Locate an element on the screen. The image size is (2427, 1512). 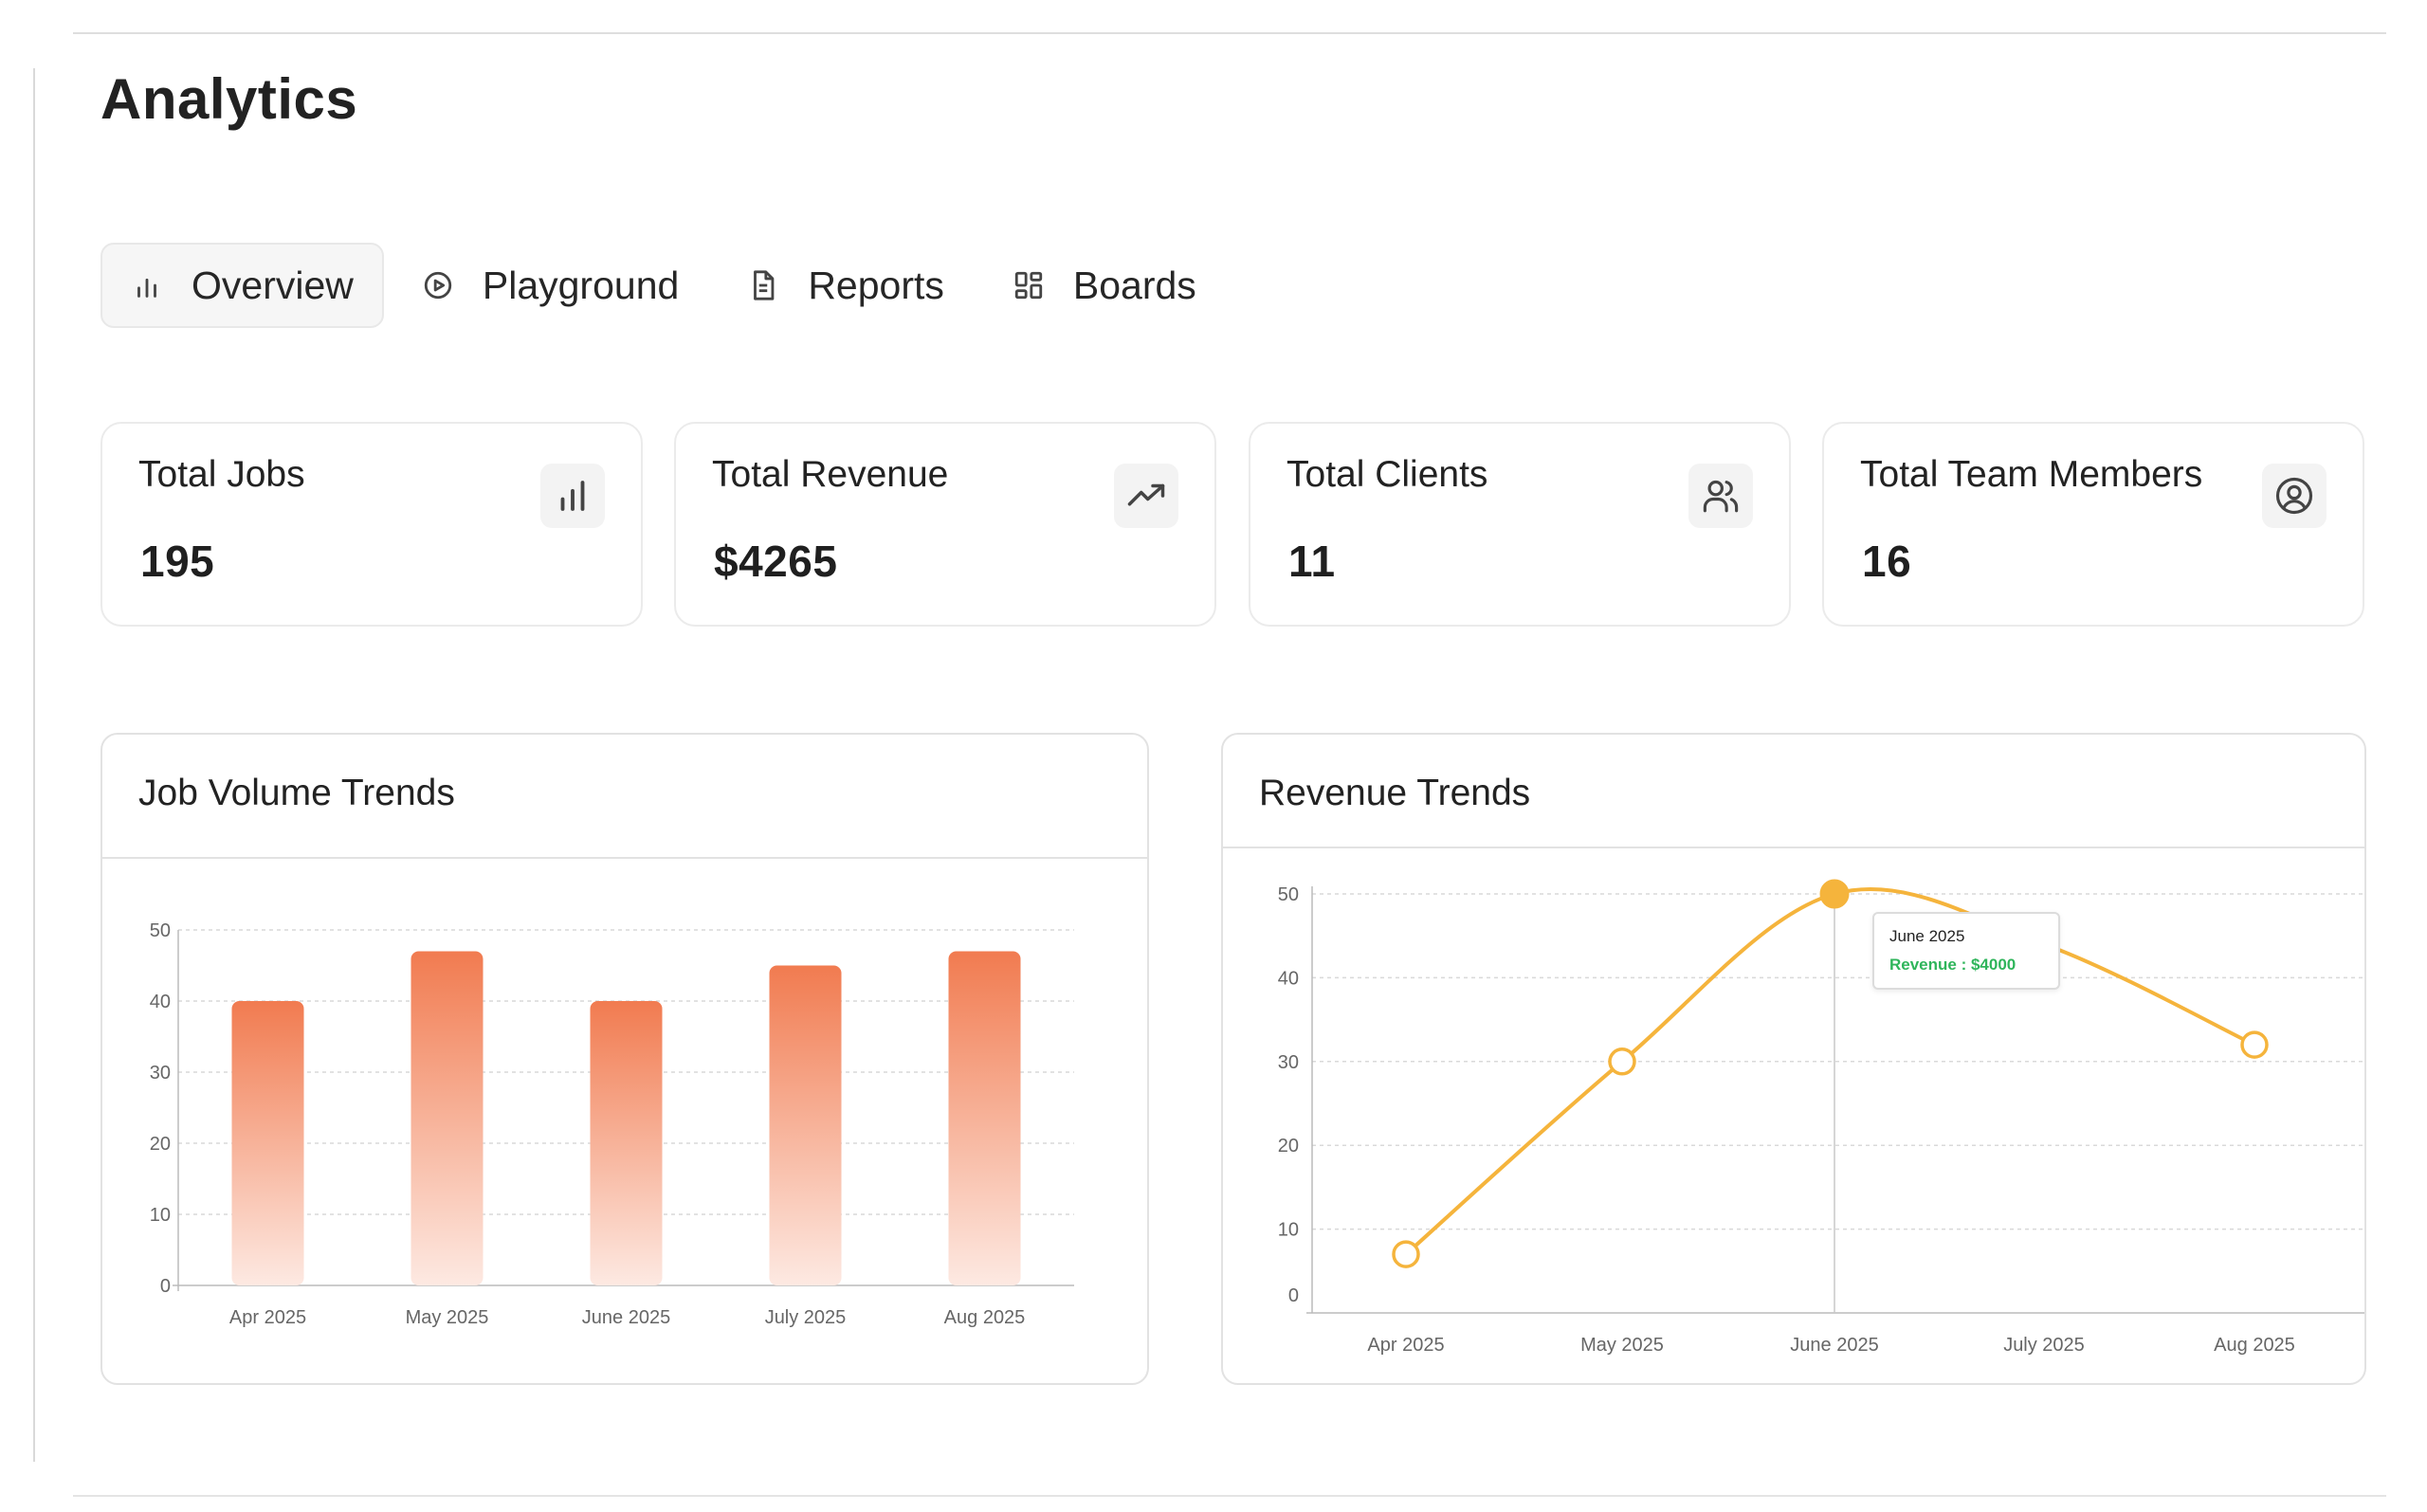
tab-reports-label: Reports is located at coordinates (876, 285).